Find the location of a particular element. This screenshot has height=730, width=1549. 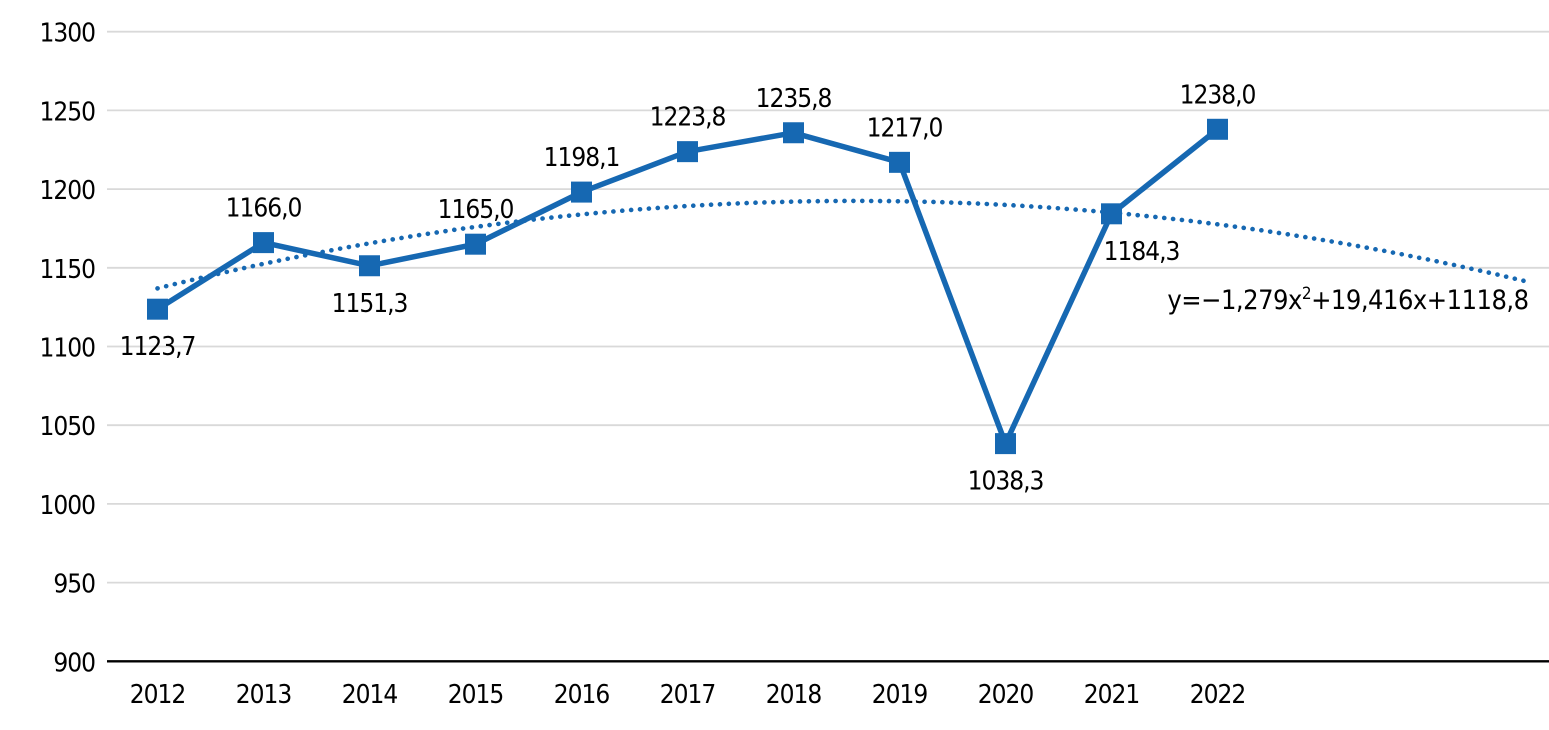

y-tick-label: 950 is located at coordinates (74, 585).